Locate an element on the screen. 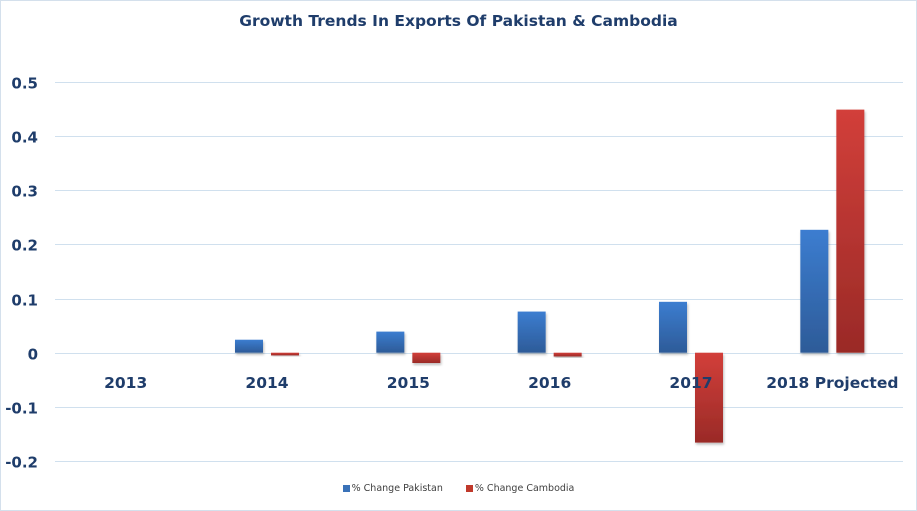 The height and width of the screenshot is (511, 917). x-tick-label: 2013 is located at coordinates (125, 383).